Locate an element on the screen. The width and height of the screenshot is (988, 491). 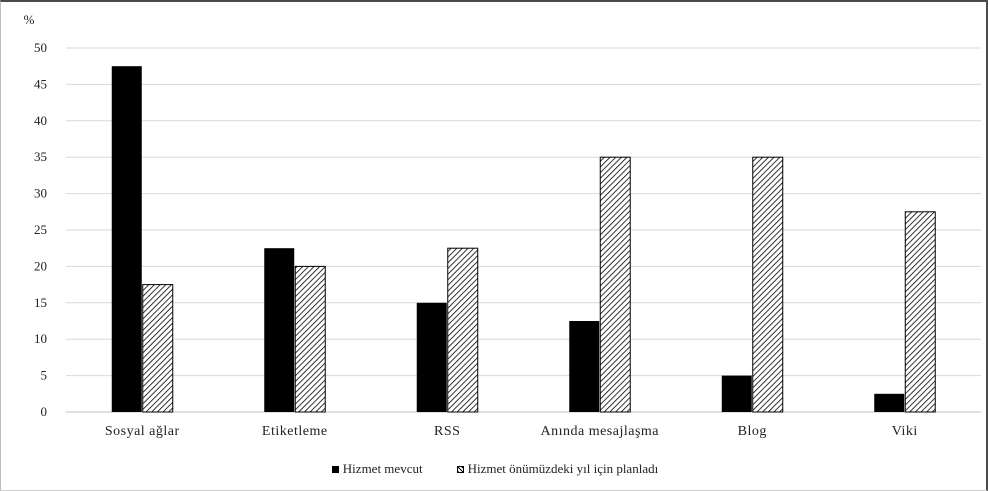
x-category-label: Blog is located at coordinates (752, 431).